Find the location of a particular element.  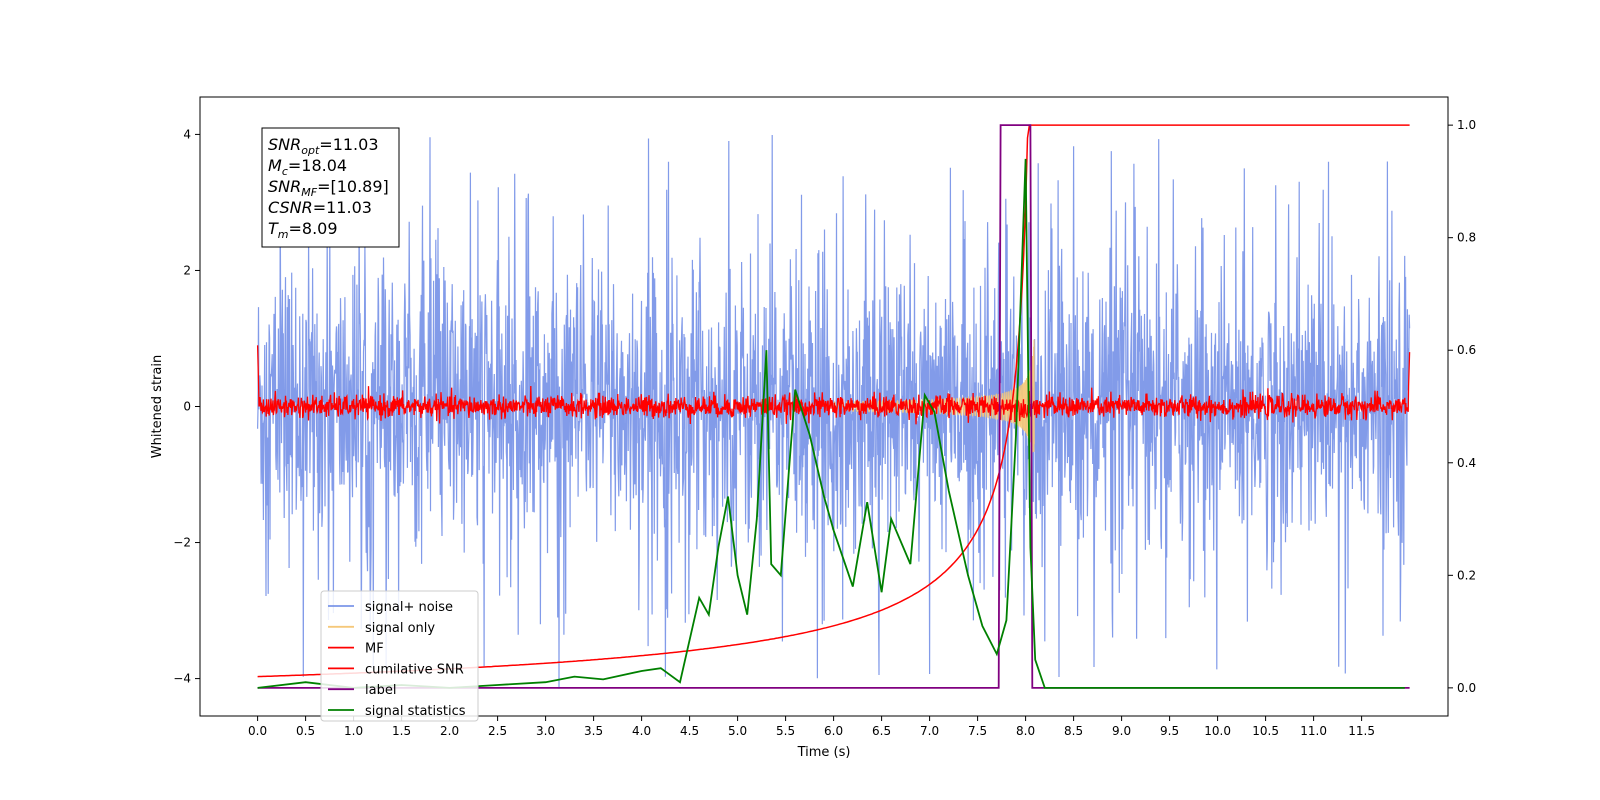

annotation-line: Mc=18.04 is located at coordinates (307, 167).